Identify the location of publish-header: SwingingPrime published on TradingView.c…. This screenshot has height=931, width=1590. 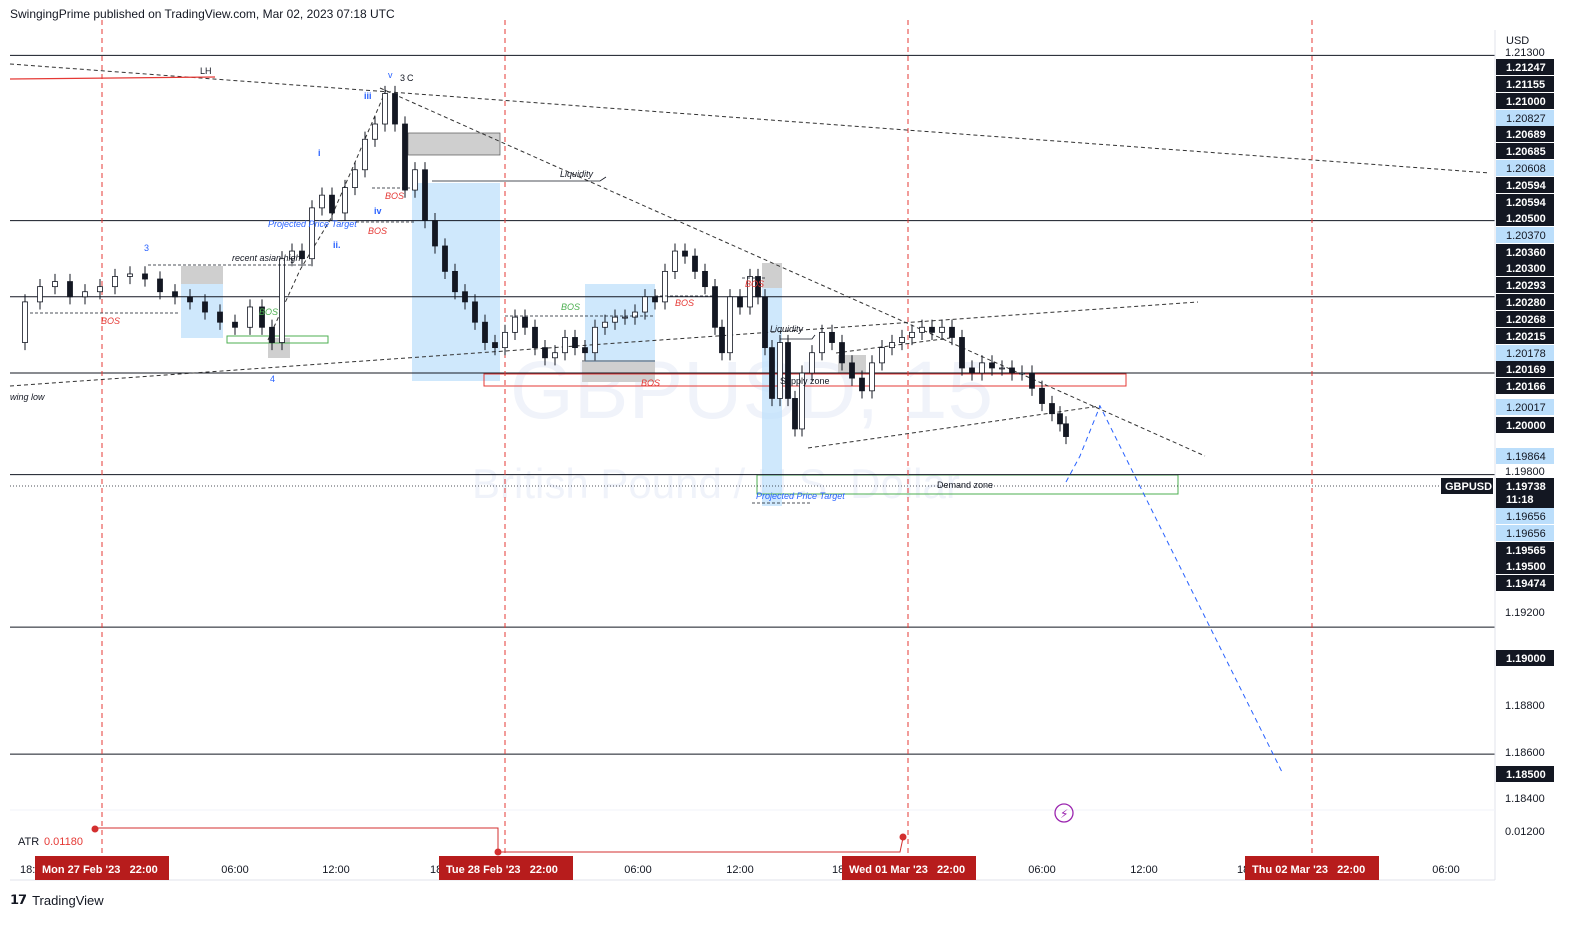
(202, 14).